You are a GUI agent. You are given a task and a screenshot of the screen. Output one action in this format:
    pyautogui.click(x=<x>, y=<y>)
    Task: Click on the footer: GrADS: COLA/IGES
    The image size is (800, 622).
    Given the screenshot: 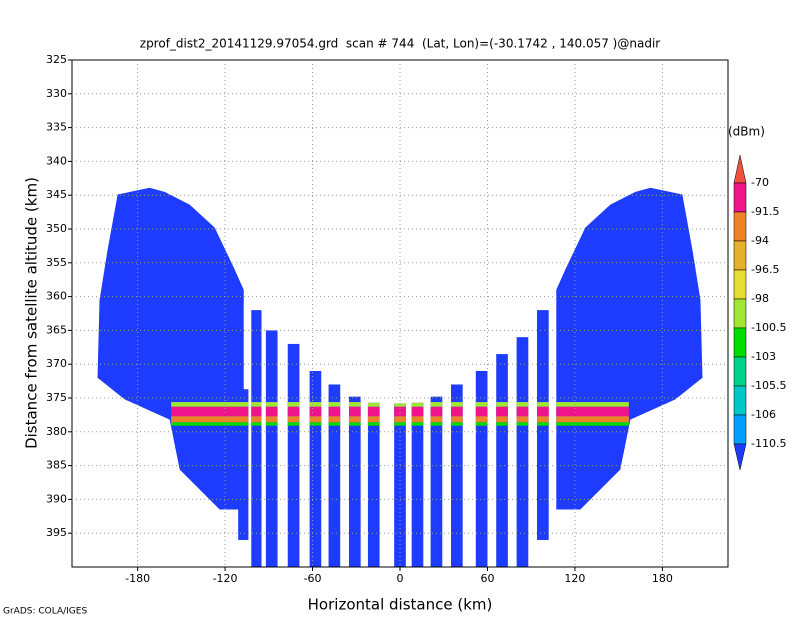 What is the action you would take?
    pyautogui.click(x=45, y=612)
    